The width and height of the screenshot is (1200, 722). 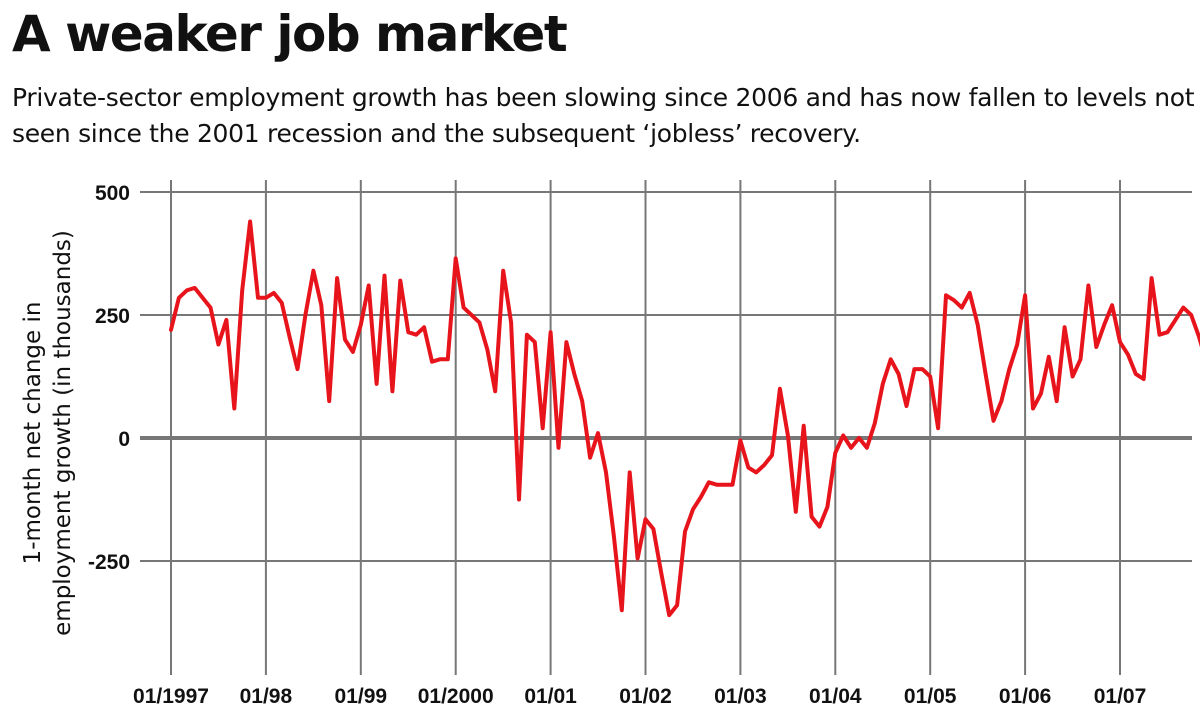 What do you see at coordinates (1025, 696) in the screenshot?
I see `x-tick-label: 01/06` at bounding box center [1025, 696].